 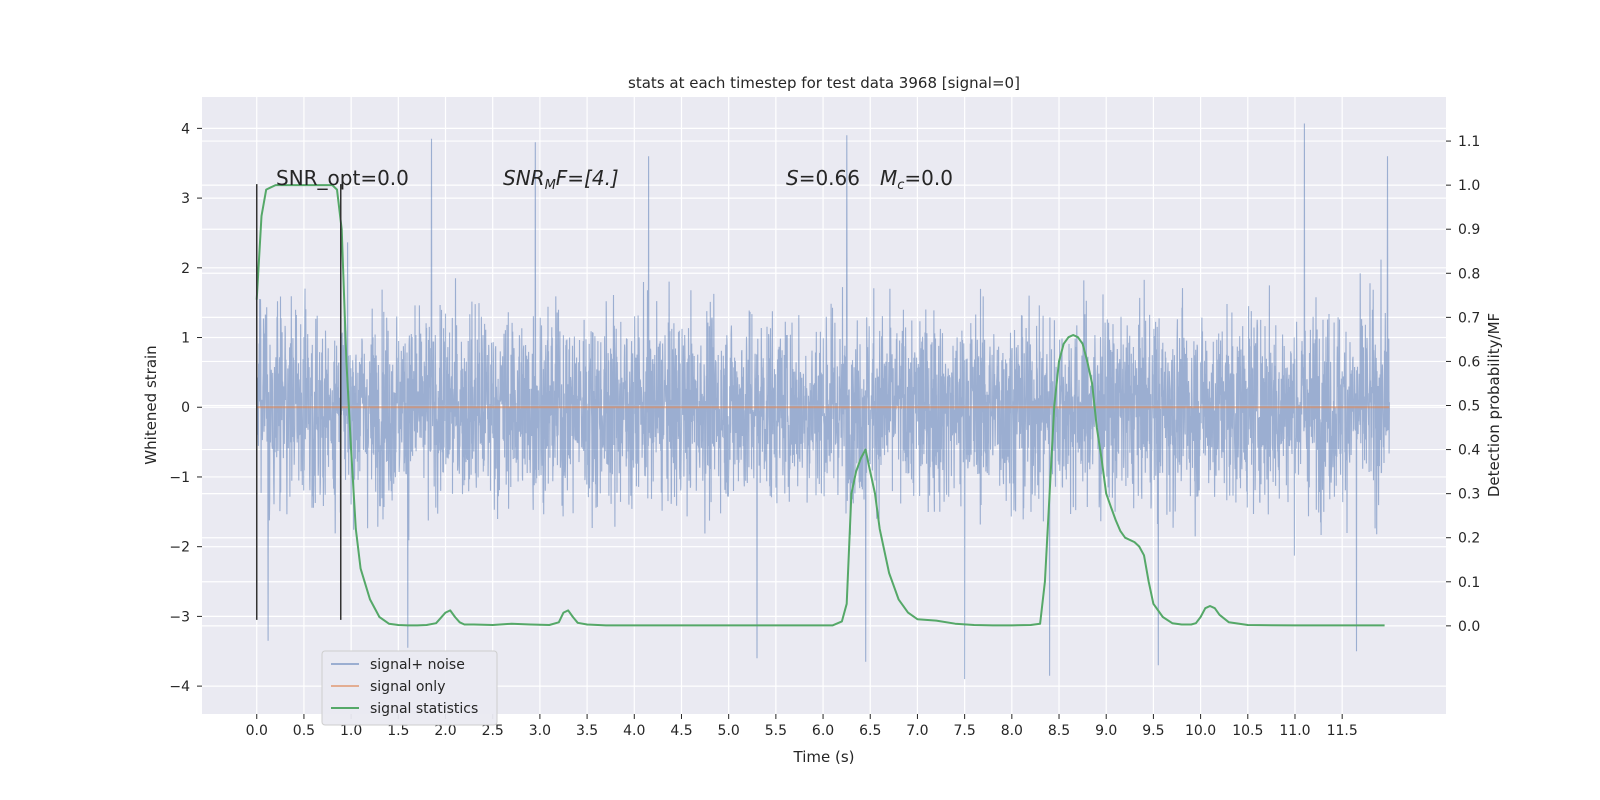 I want to click on y-tick-label: 2, so click(x=185, y=269).